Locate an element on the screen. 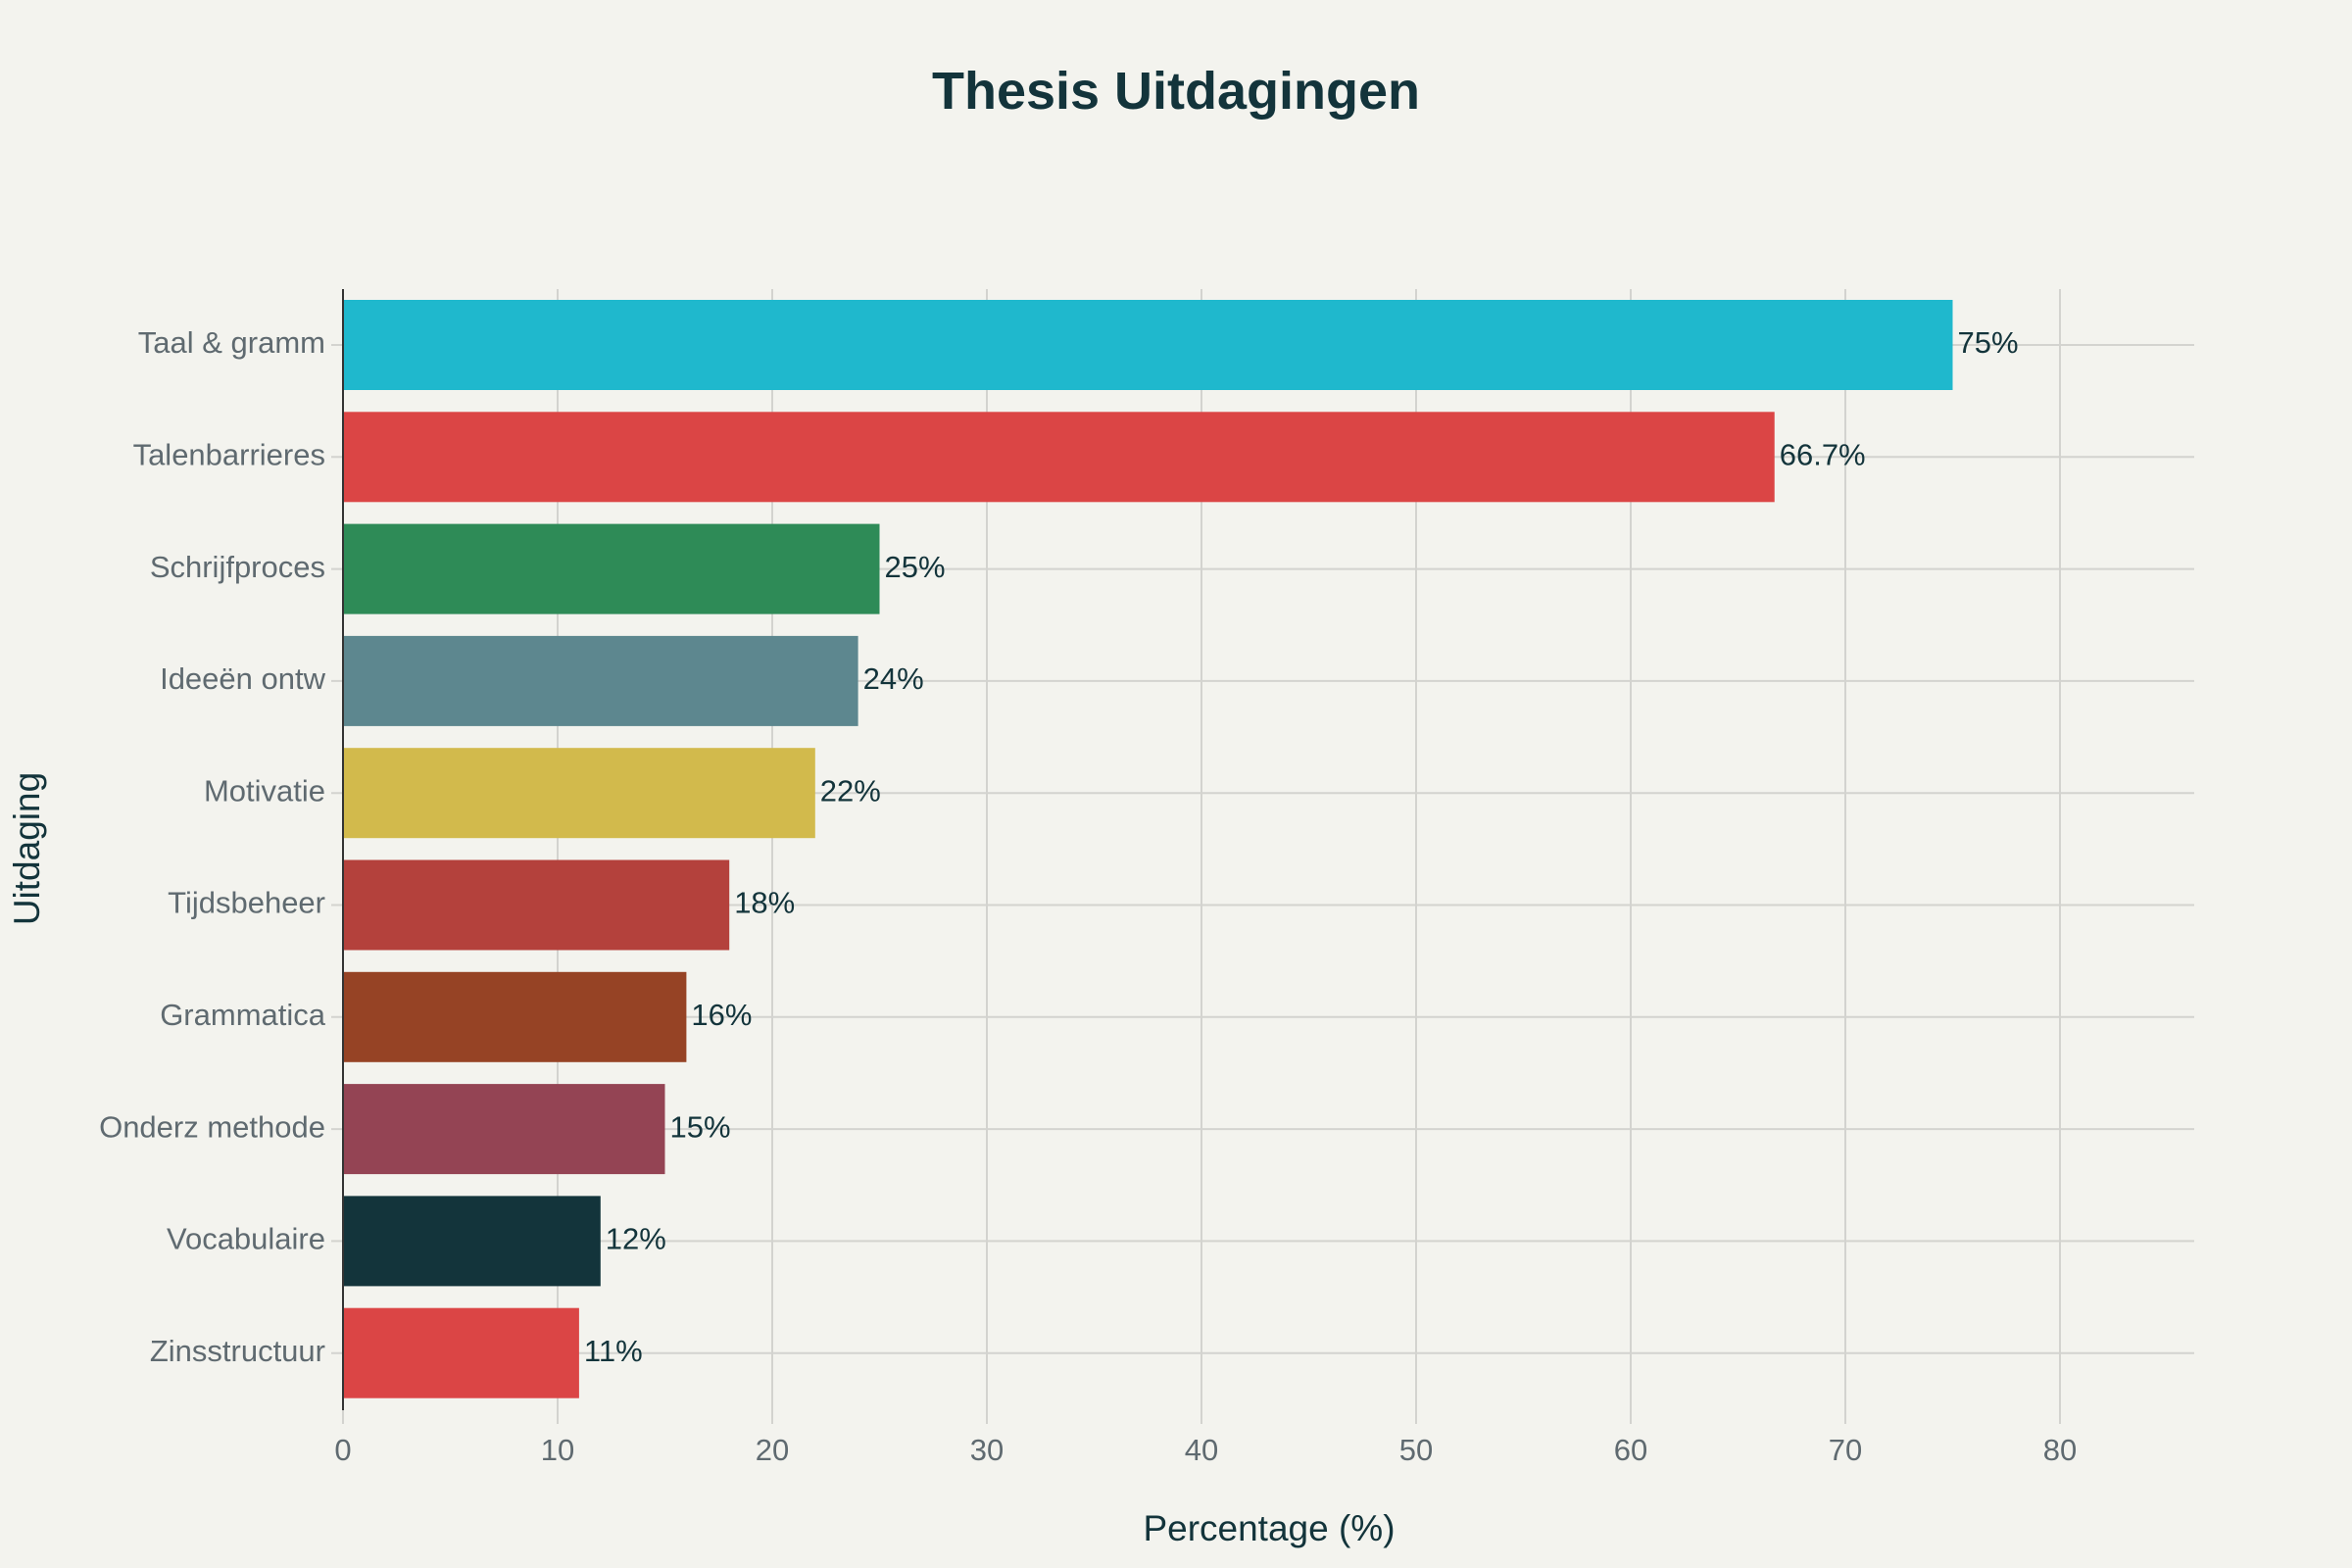 Image resolution: width=2352 pixels, height=1568 pixels. y-axis-label: Uitdaging is located at coordinates (27, 848).